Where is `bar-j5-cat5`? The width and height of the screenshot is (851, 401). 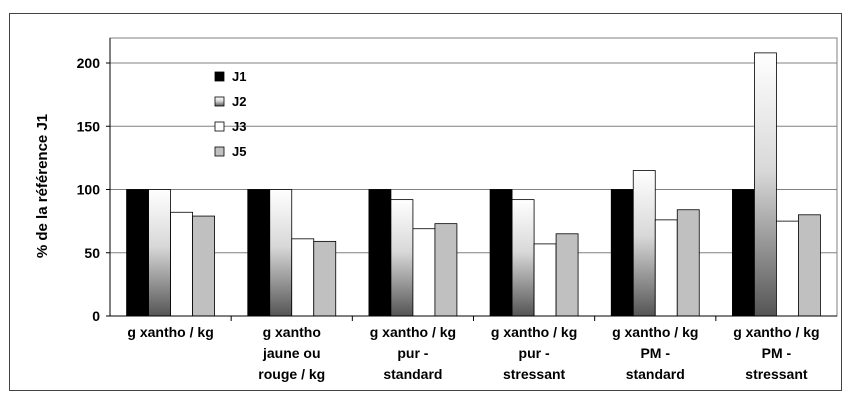 bar-j5-cat5 is located at coordinates (688, 263).